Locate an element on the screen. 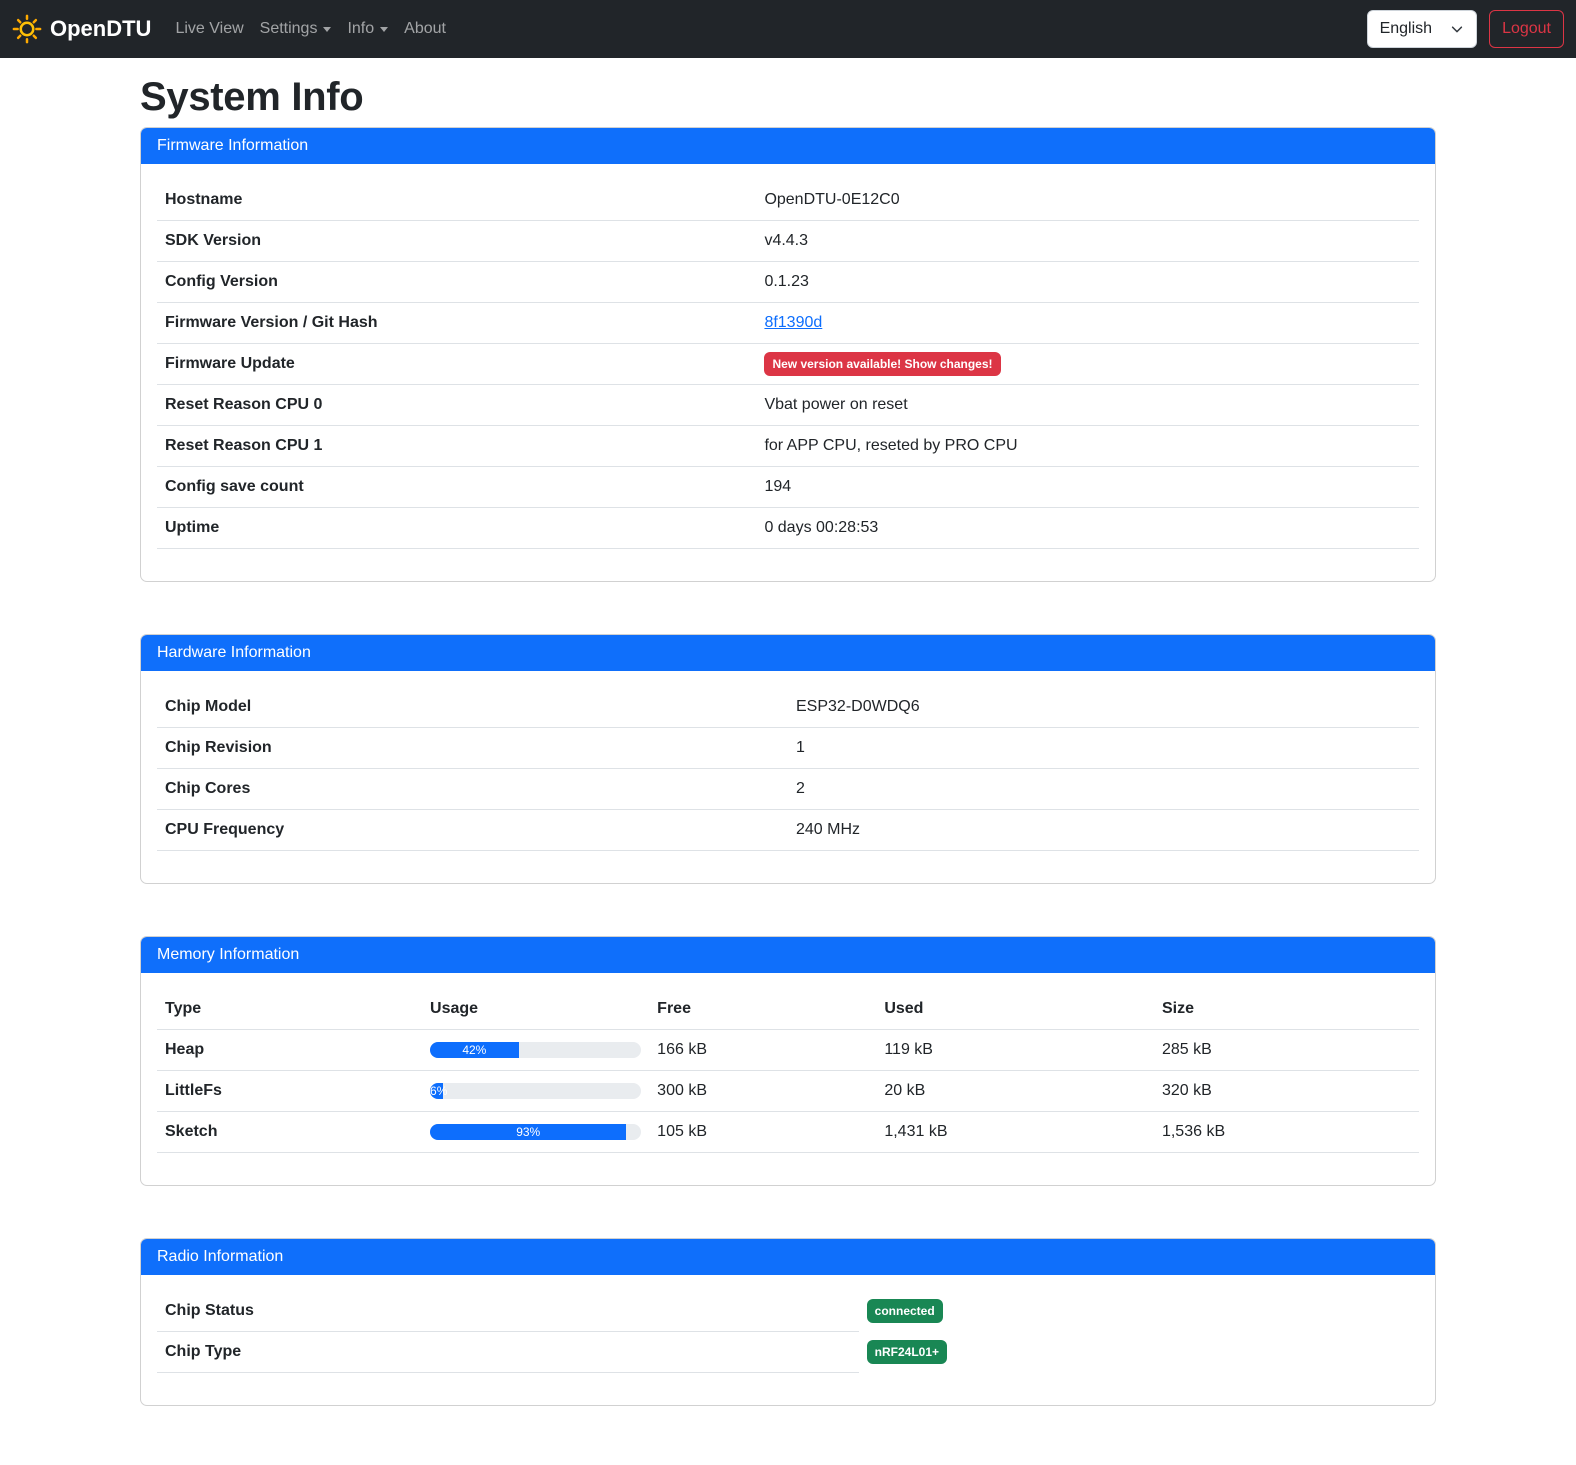 The width and height of the screenshot is (1576, 1465). row-value: ESP32-D0WDQ6 is located at coordinates (1103, 707).